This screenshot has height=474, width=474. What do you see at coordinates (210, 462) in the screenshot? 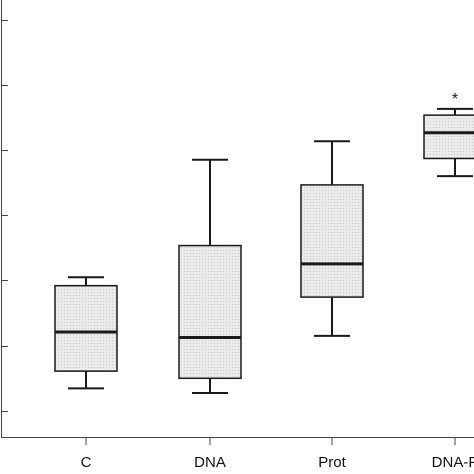
I see `x-tick-label: DNA` at bounding box center [210, 462].